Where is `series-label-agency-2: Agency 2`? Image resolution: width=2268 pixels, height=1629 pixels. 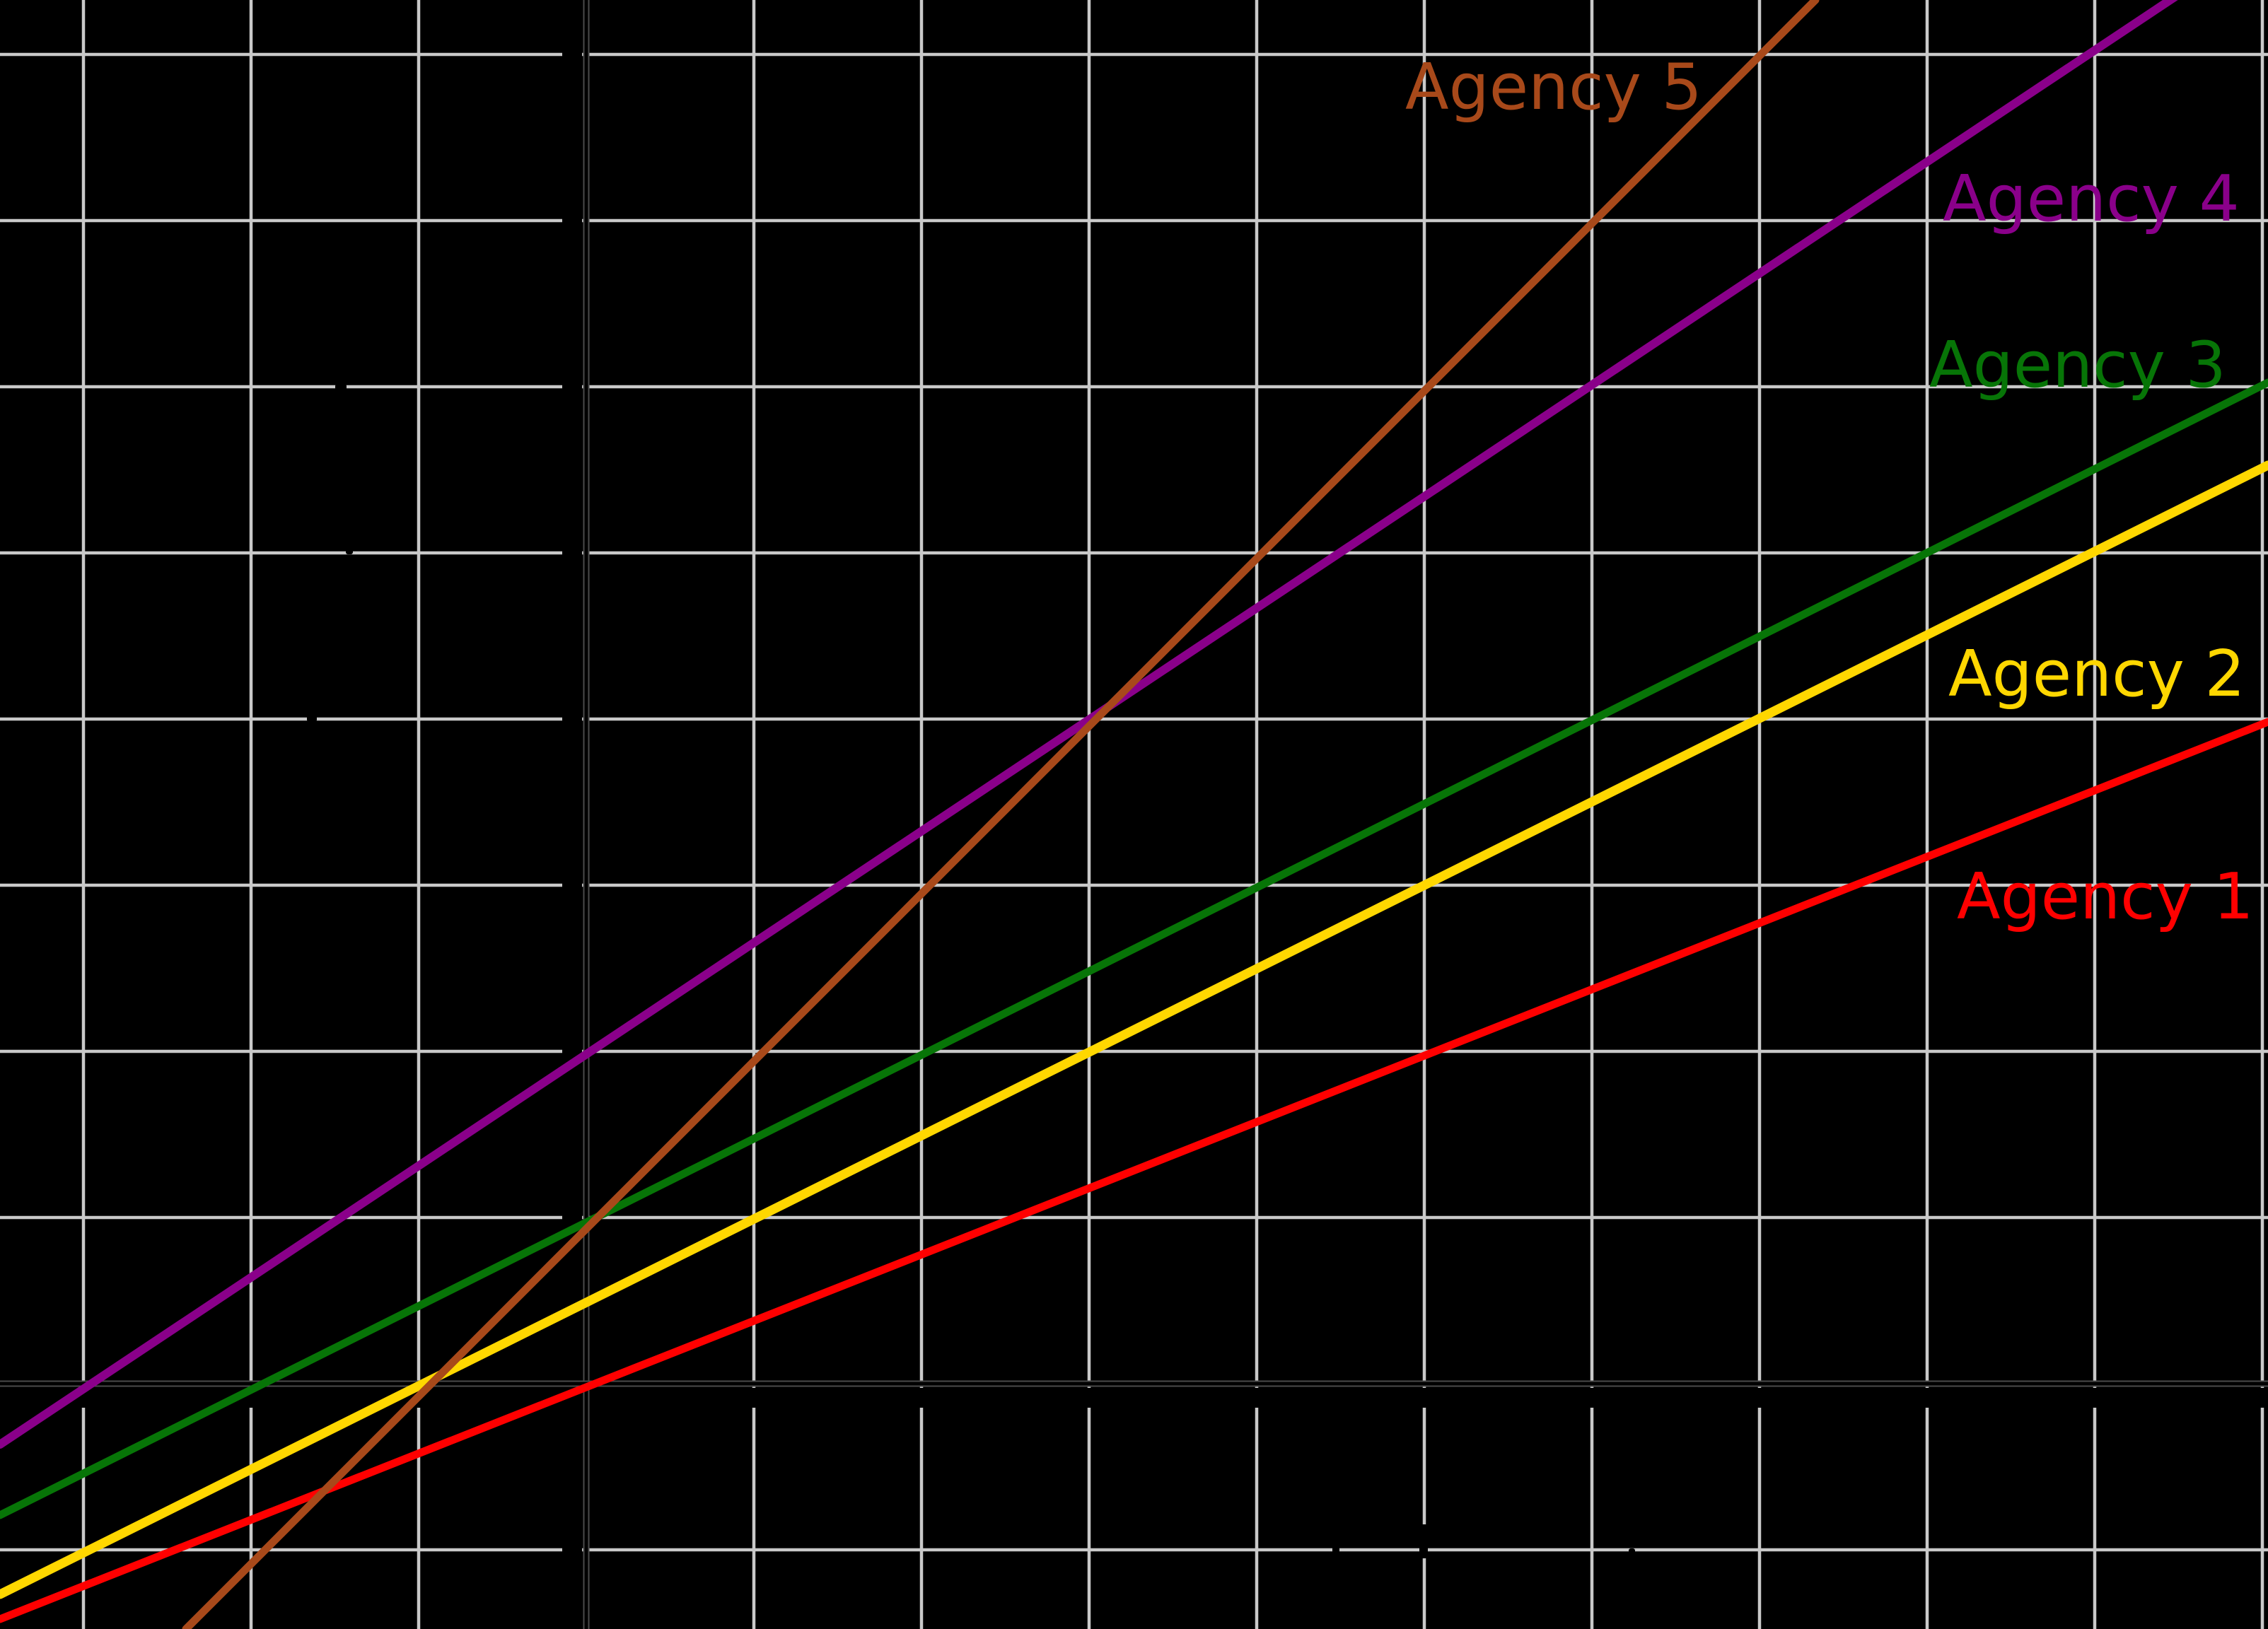 series-label-agency-2: Agency 2 is located at coordinates (2096, 674).